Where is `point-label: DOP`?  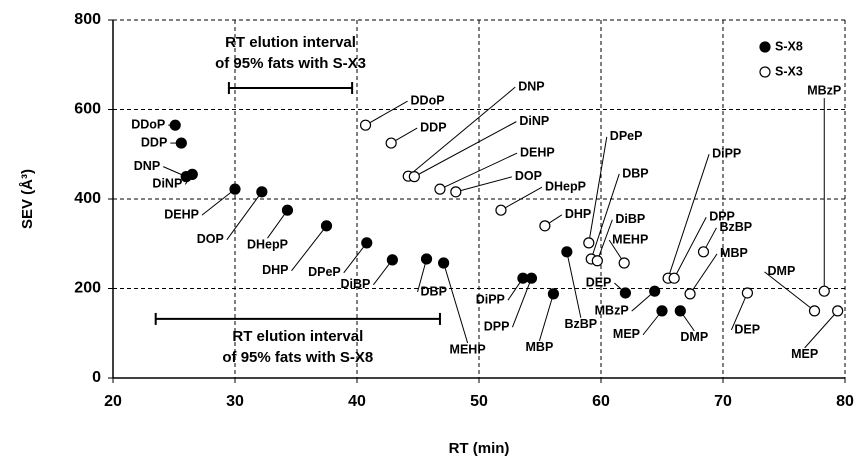
point-label: DOP is located at coordinates (210, 239).